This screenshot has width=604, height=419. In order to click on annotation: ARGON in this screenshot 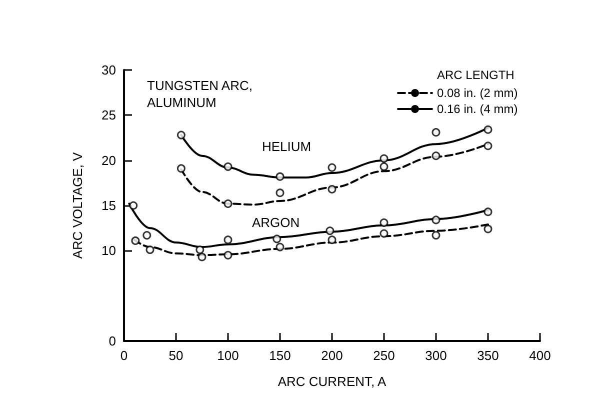, I will do `click(276, 222)`.